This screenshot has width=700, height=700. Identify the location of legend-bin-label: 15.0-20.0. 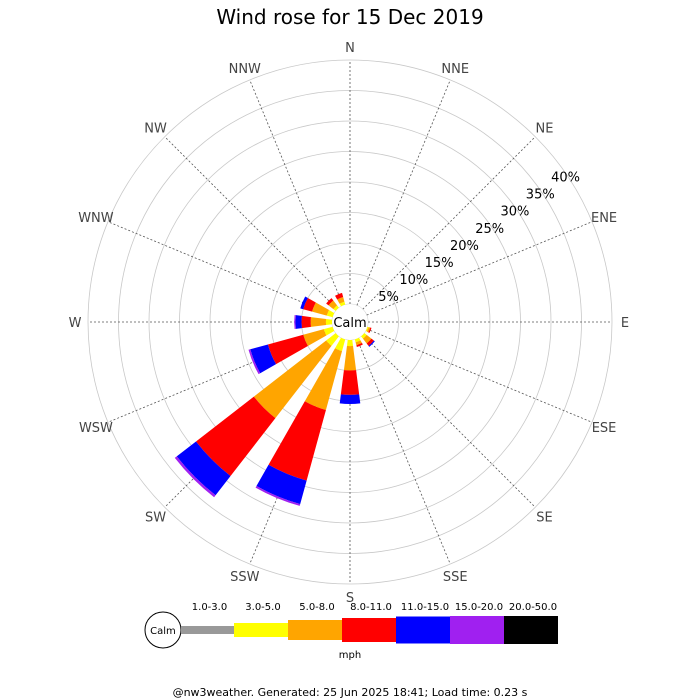
(479, 607).